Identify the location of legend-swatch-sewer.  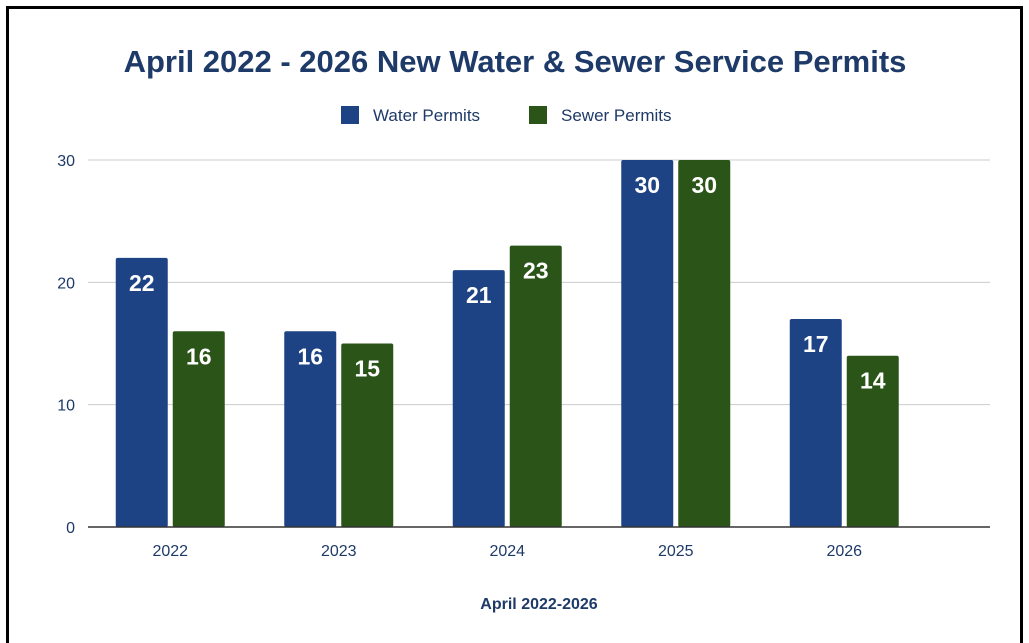
(538, 115).